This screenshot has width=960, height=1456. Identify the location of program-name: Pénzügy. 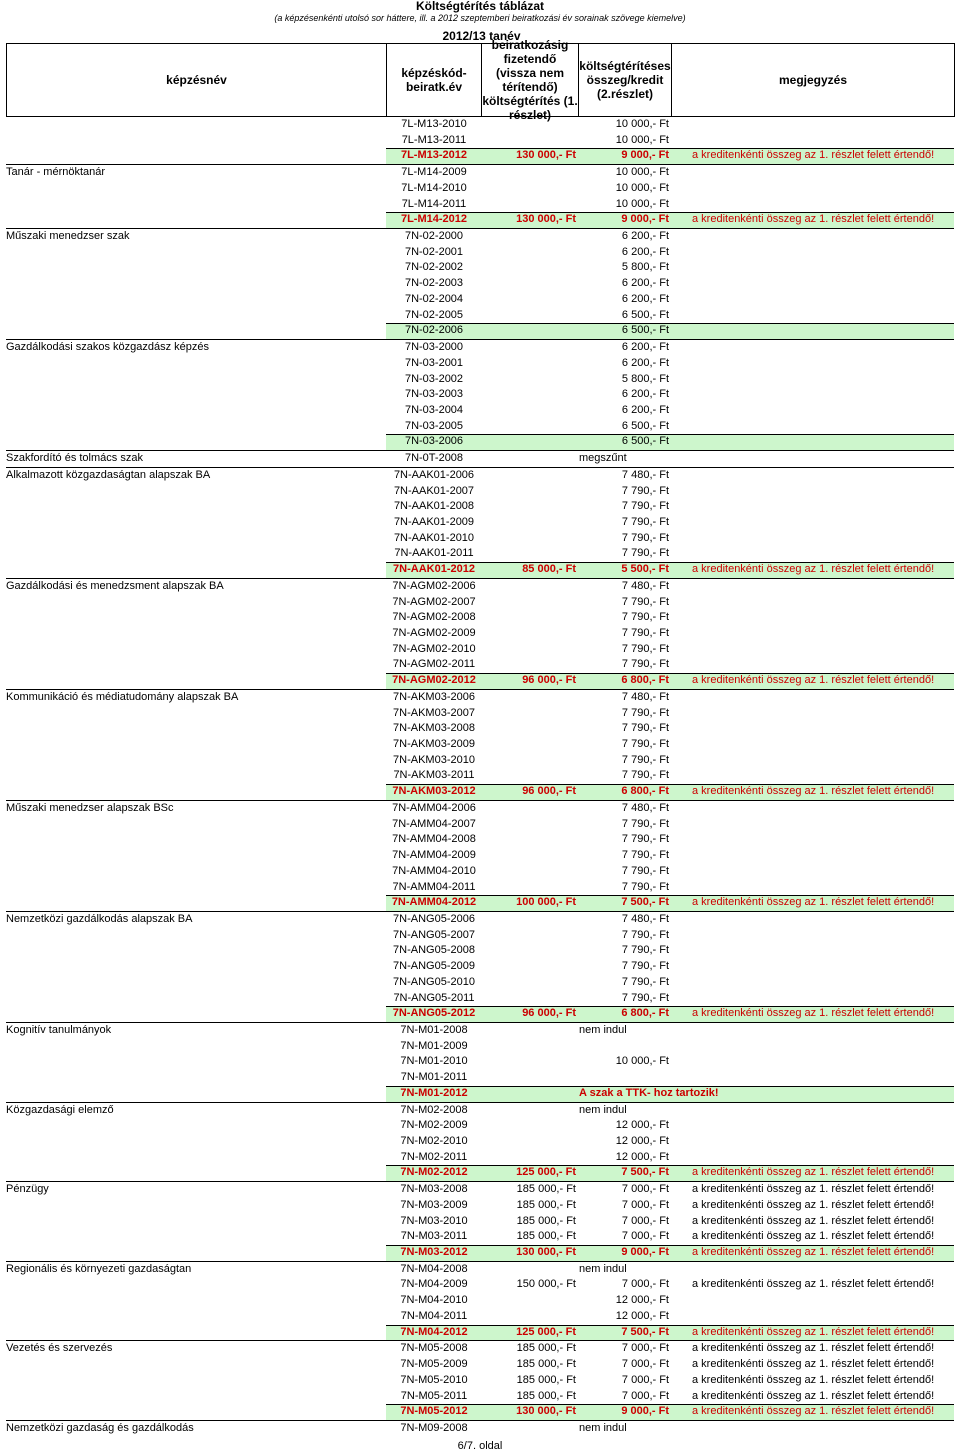
(27, 1189).